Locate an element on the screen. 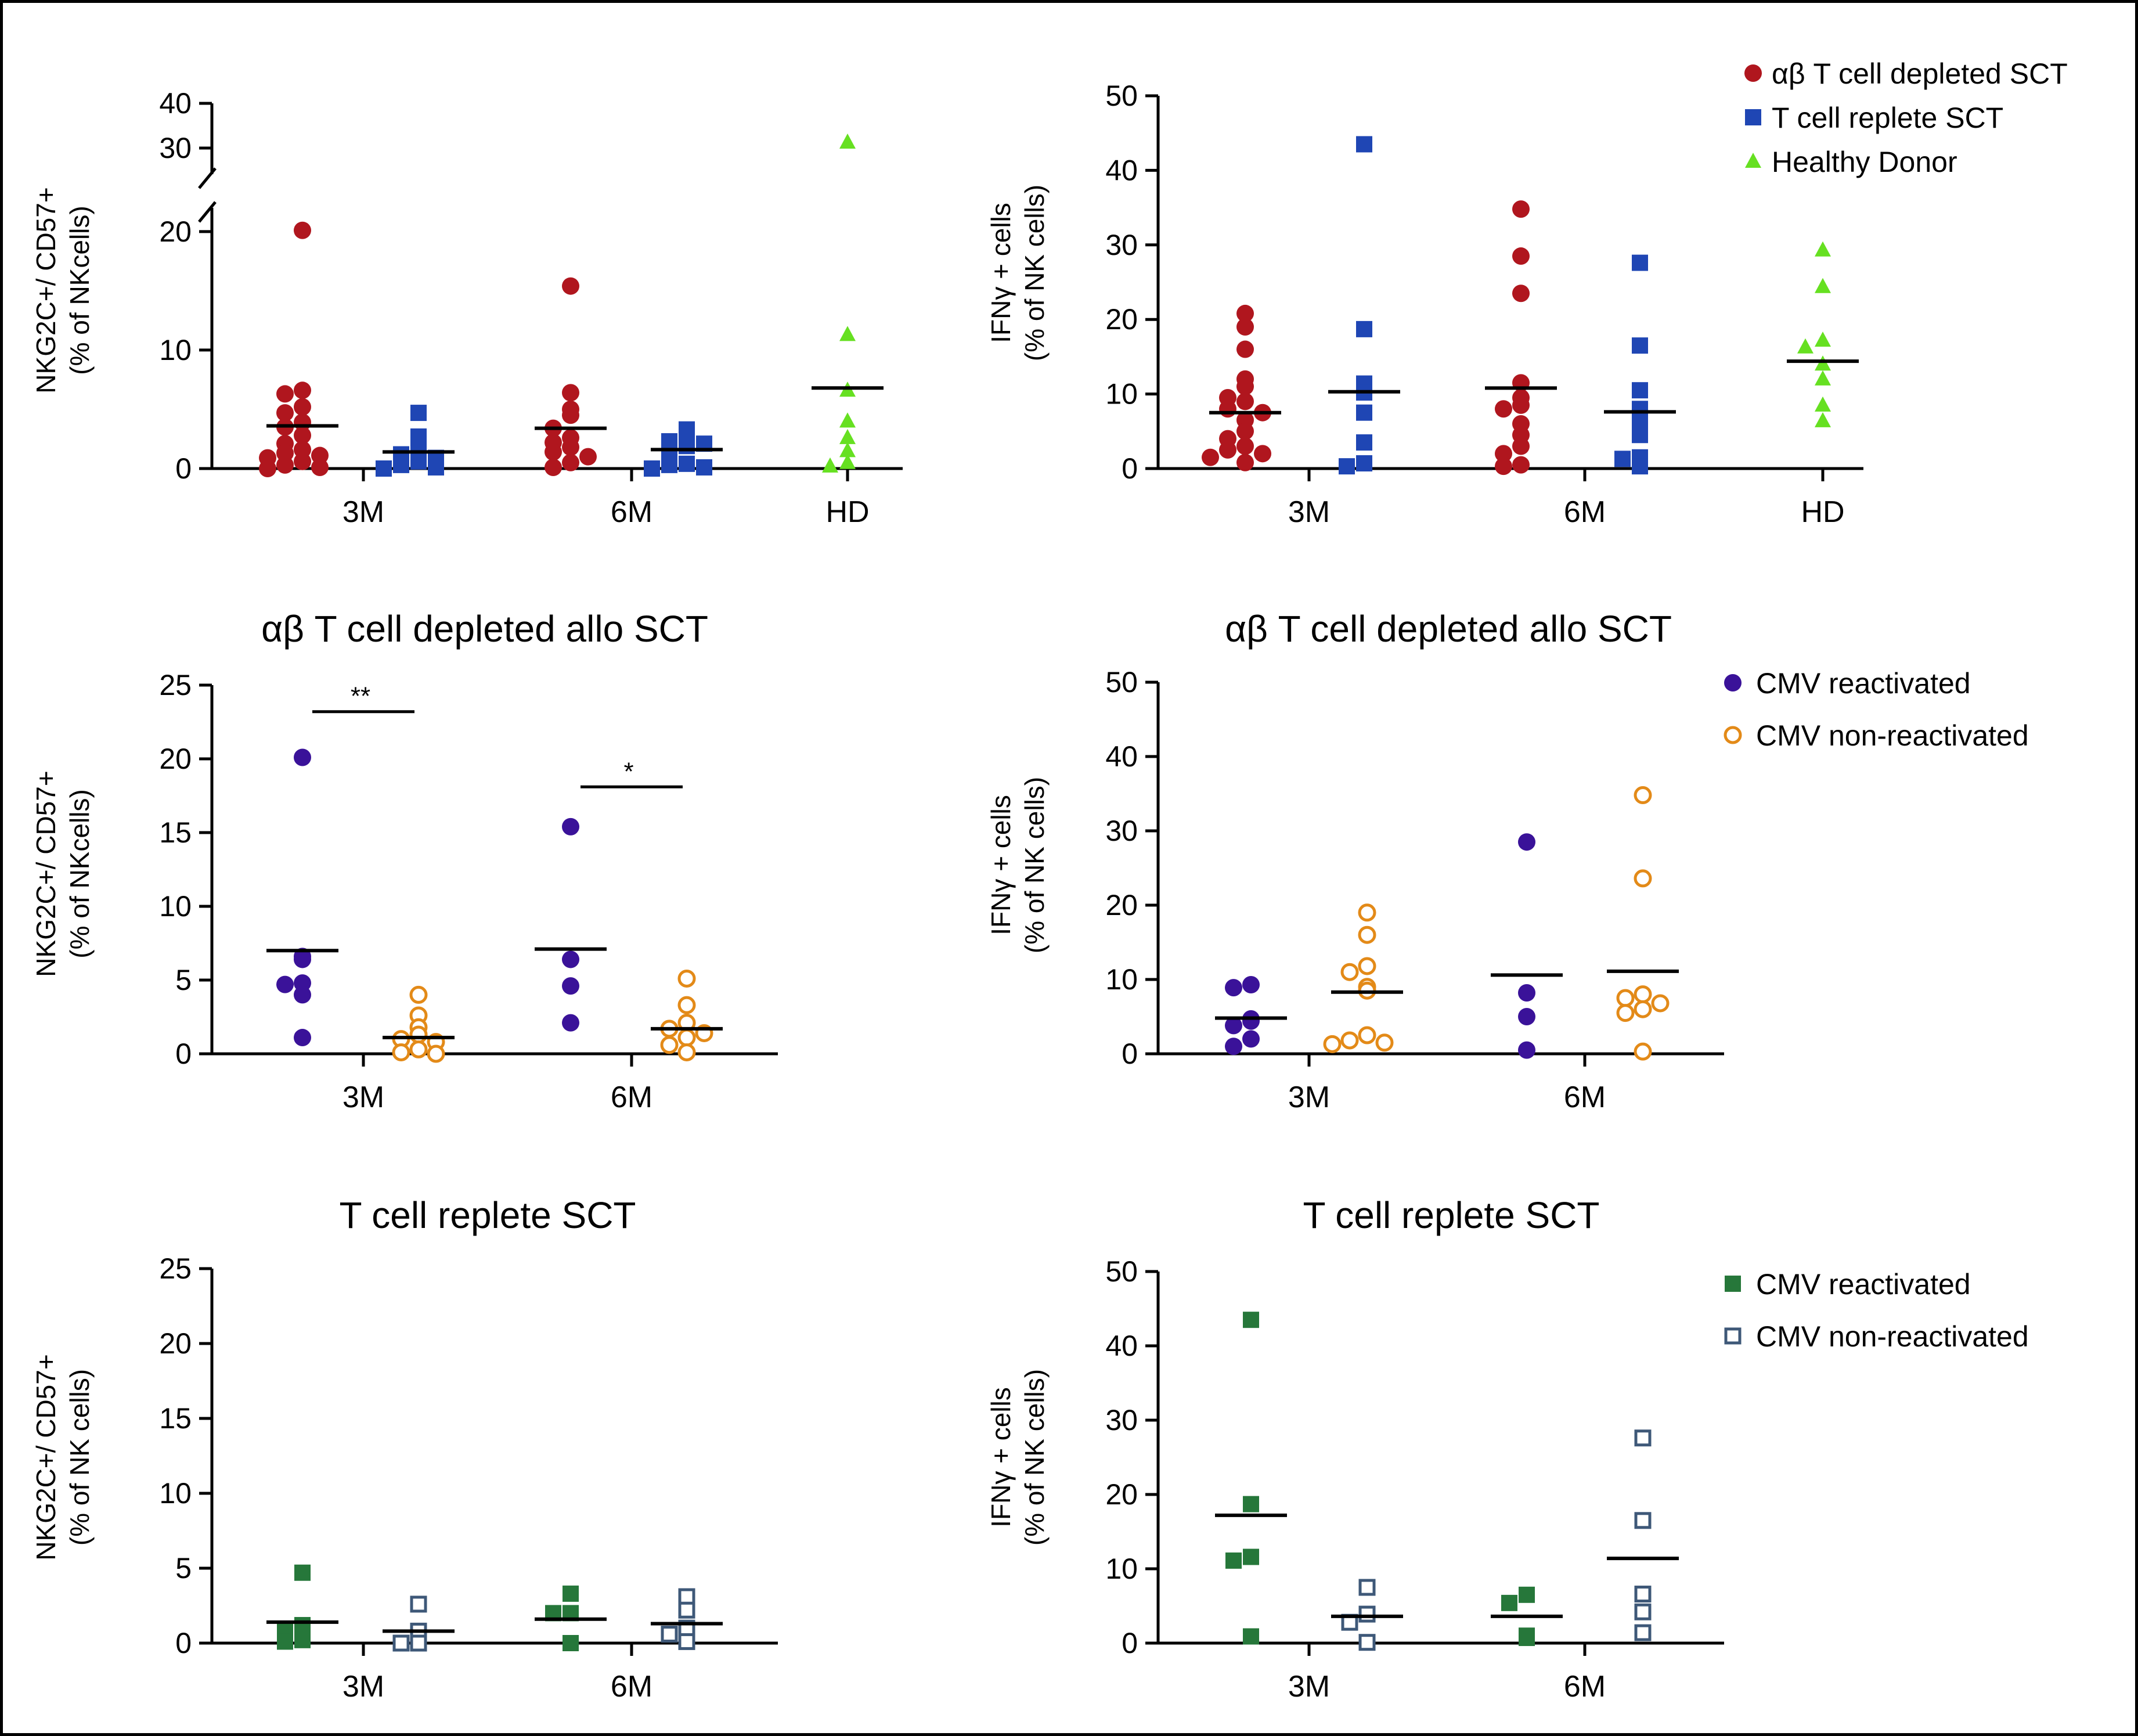 The width and height of the screenshot is (2138, 1736). y-axis-label: IFNγ + cells (% of NK cells) is located at coordinates (1018, 273).